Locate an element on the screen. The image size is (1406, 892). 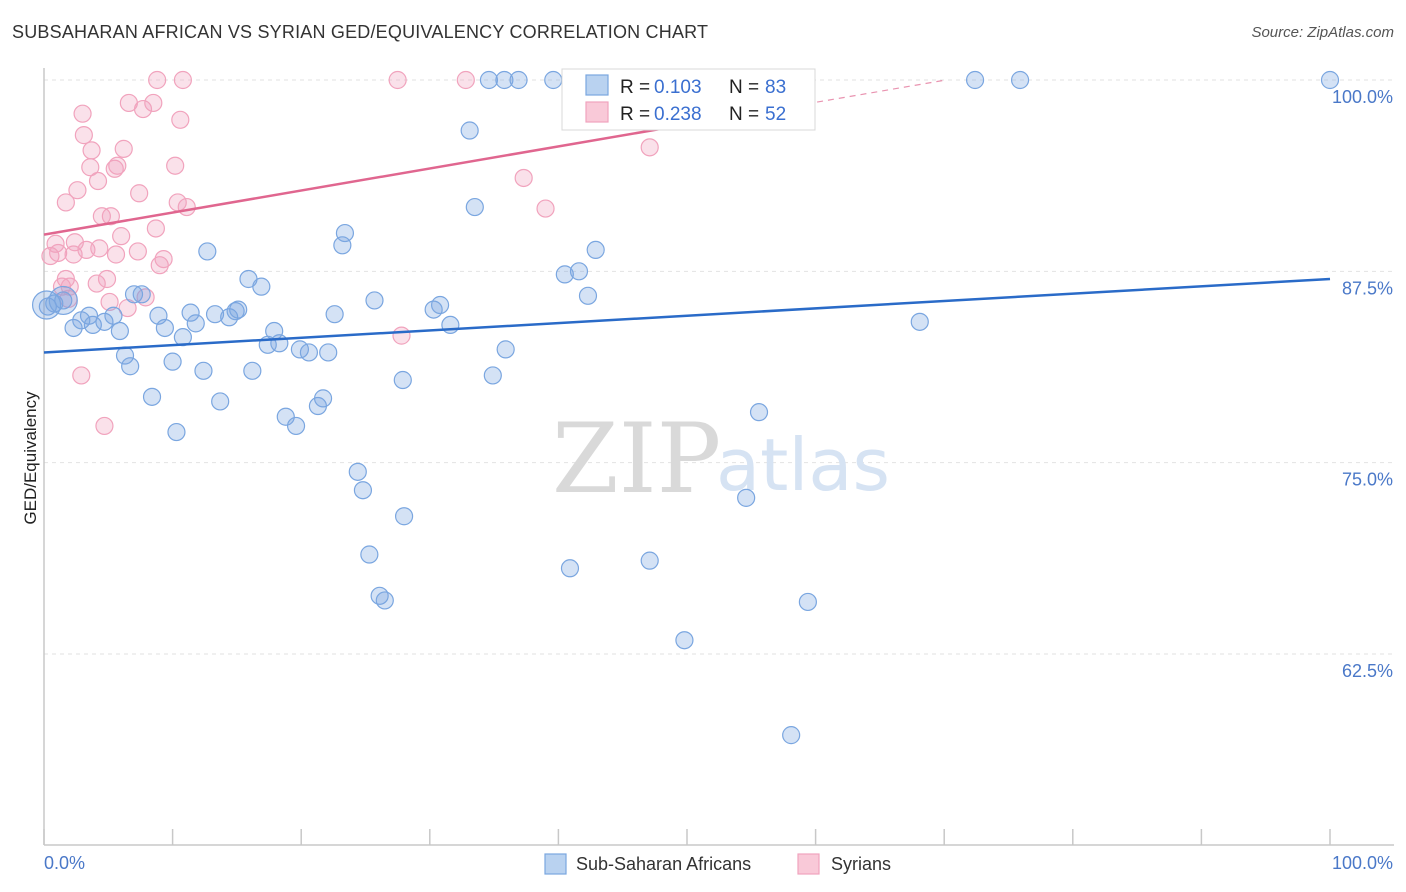
x-tick-label-max: 100.0% is located at coordinates (1362, 863).